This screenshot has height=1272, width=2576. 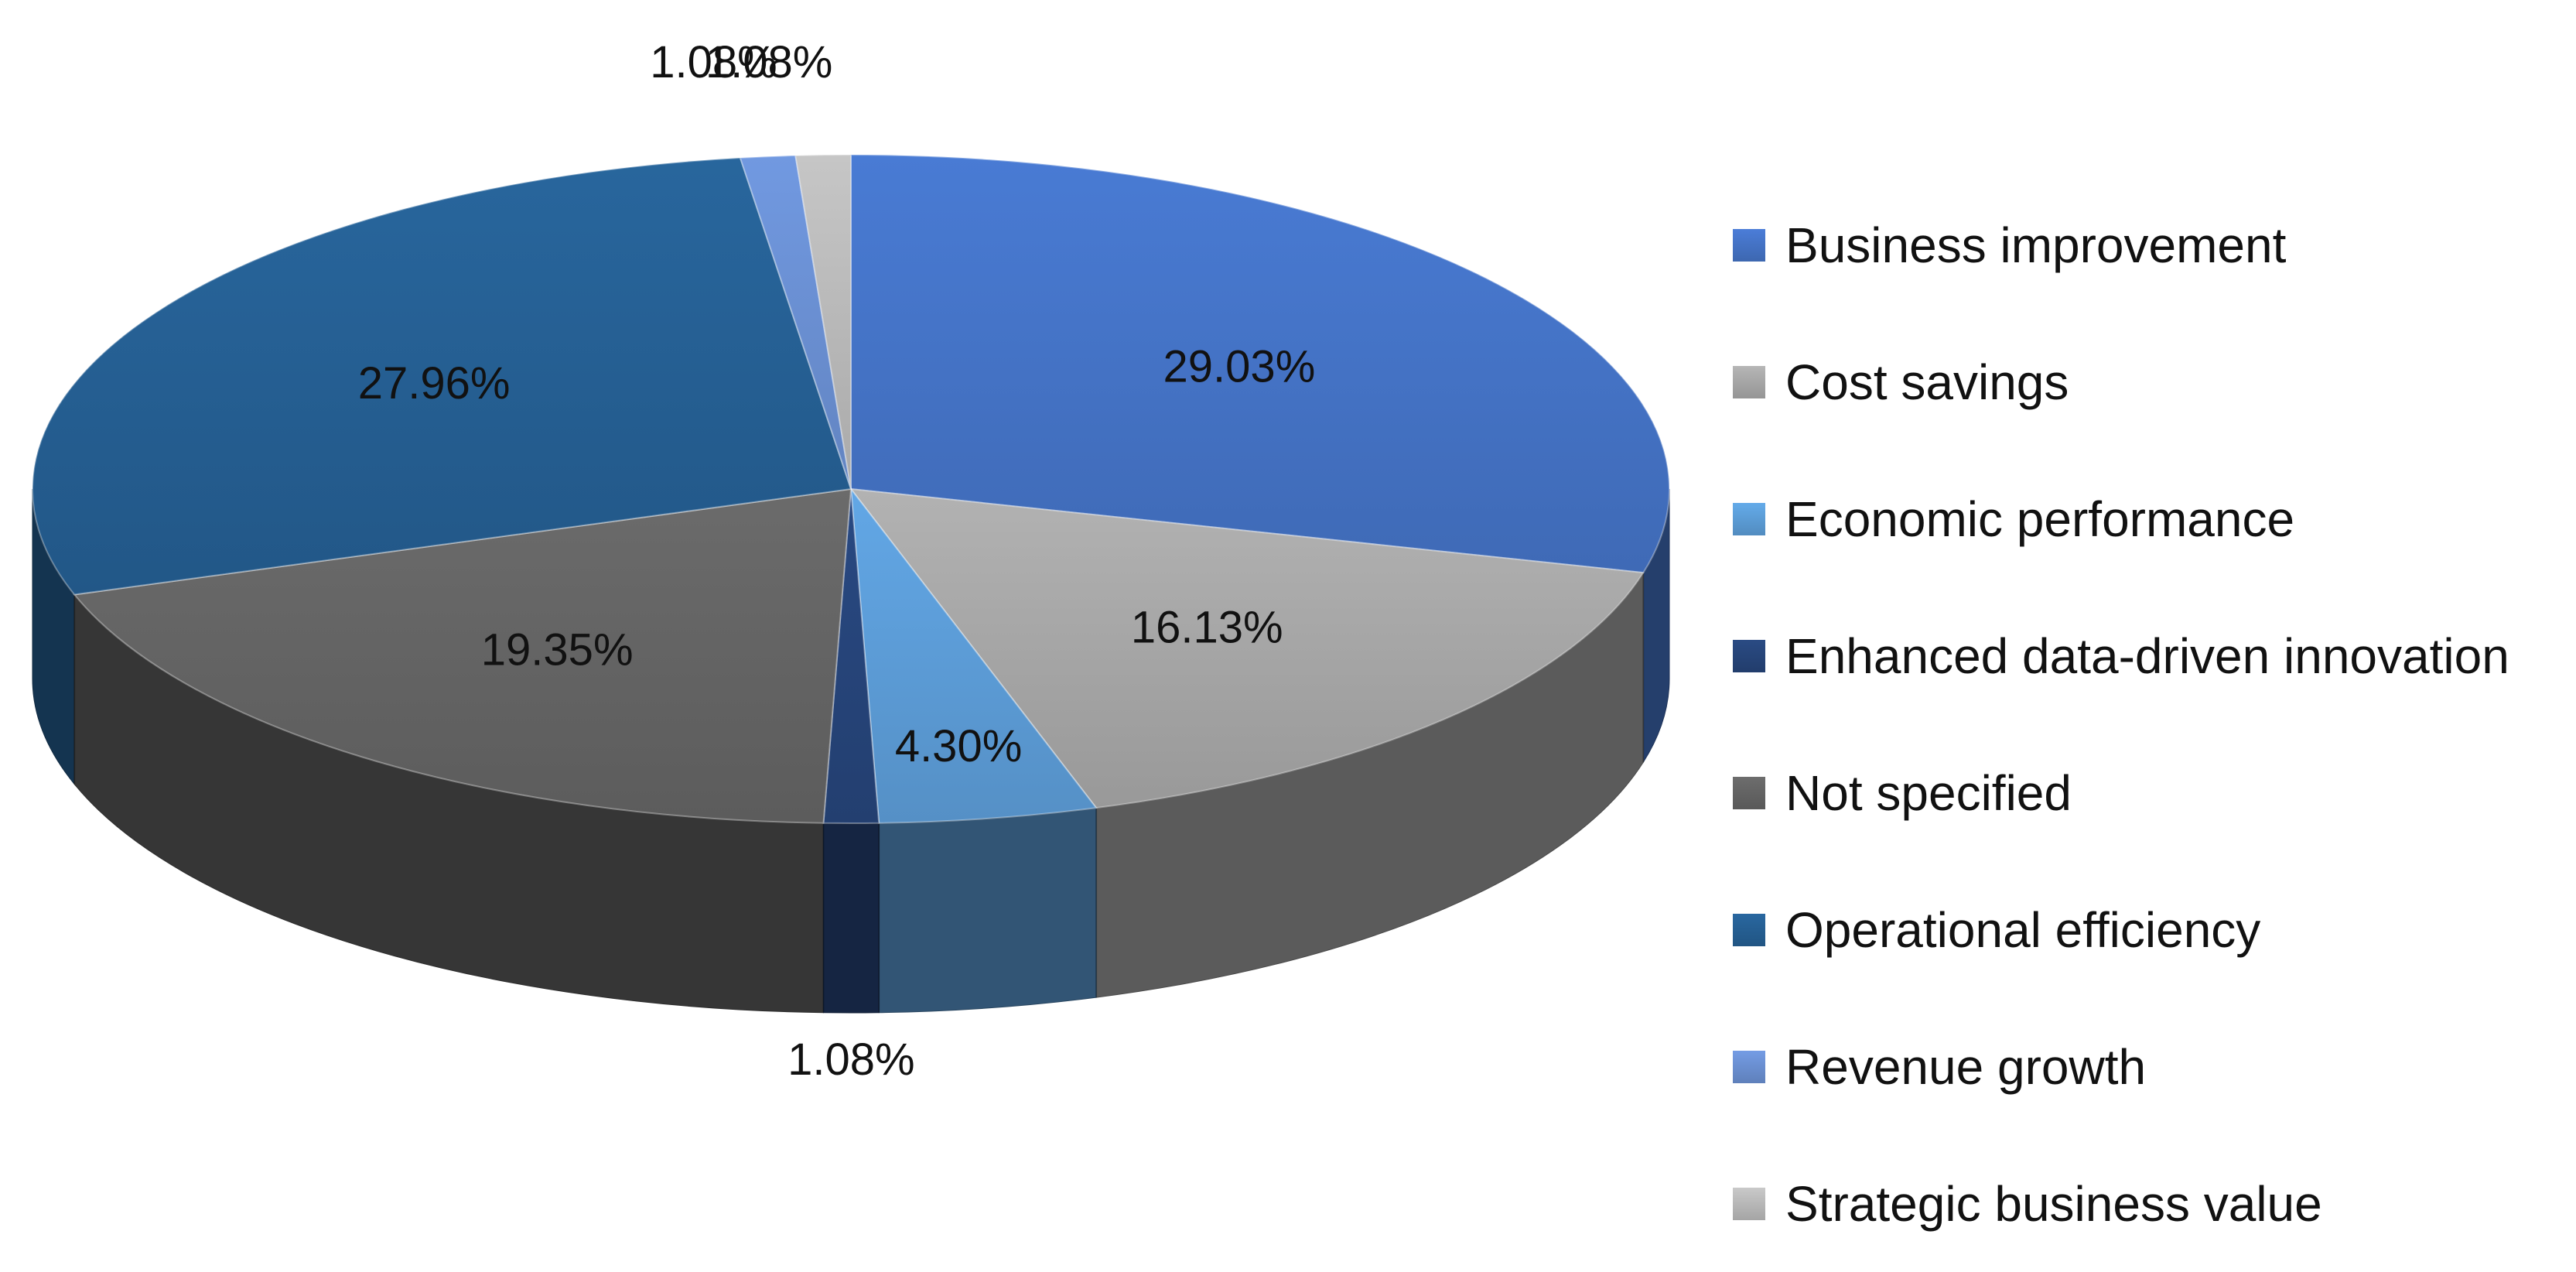 I want to click on legend-label: Operational efficiency, so click(x=2023, y=930).